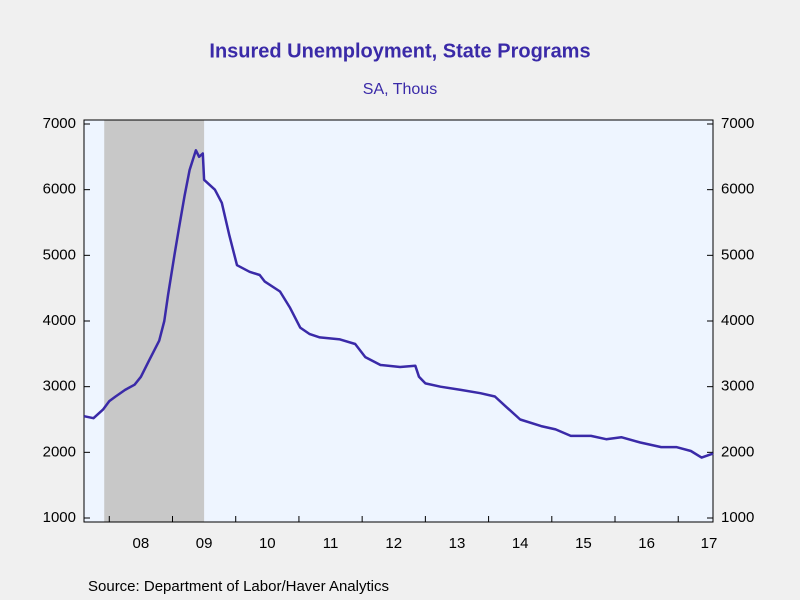 This screenshot has width=800, height=600. What do you see at coordinates (400, 89) in the screenshot?
I see `chart-subtitle: SA, Thous` at bounding box center [400, 89].